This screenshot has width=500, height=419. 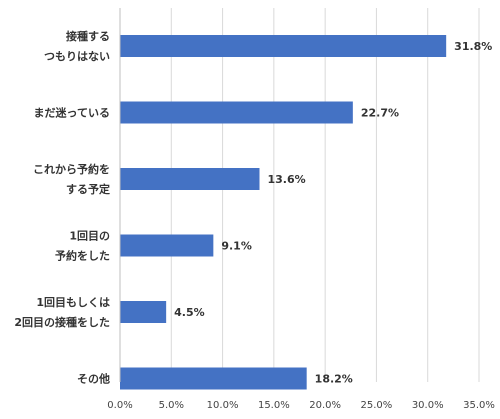 I want to click on value-label-5: 18.2%, so click(x=334, y=379).